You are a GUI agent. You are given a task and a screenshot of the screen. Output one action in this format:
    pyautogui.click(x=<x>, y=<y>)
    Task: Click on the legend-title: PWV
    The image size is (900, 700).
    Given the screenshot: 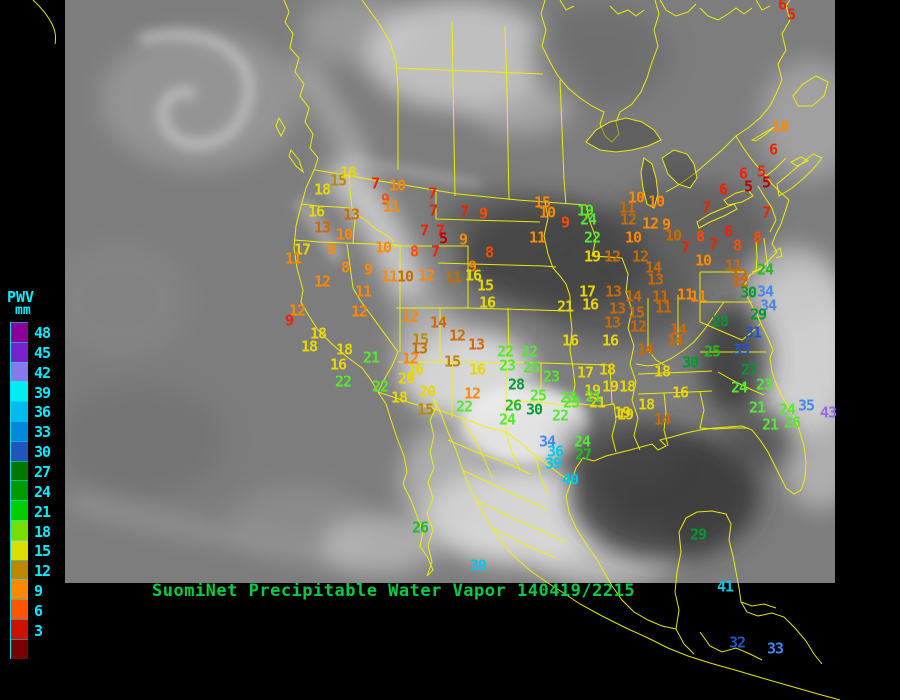 What is the action you would take?
    pyautogui.click(x=21, y=297)
    